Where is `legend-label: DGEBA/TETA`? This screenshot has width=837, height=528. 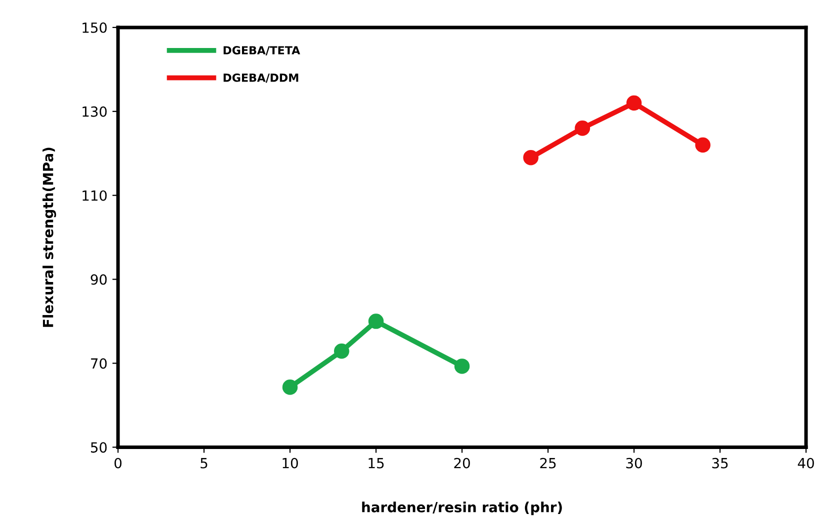
legend-label: DGEBA/TETA is located at coordinates (262, 51).